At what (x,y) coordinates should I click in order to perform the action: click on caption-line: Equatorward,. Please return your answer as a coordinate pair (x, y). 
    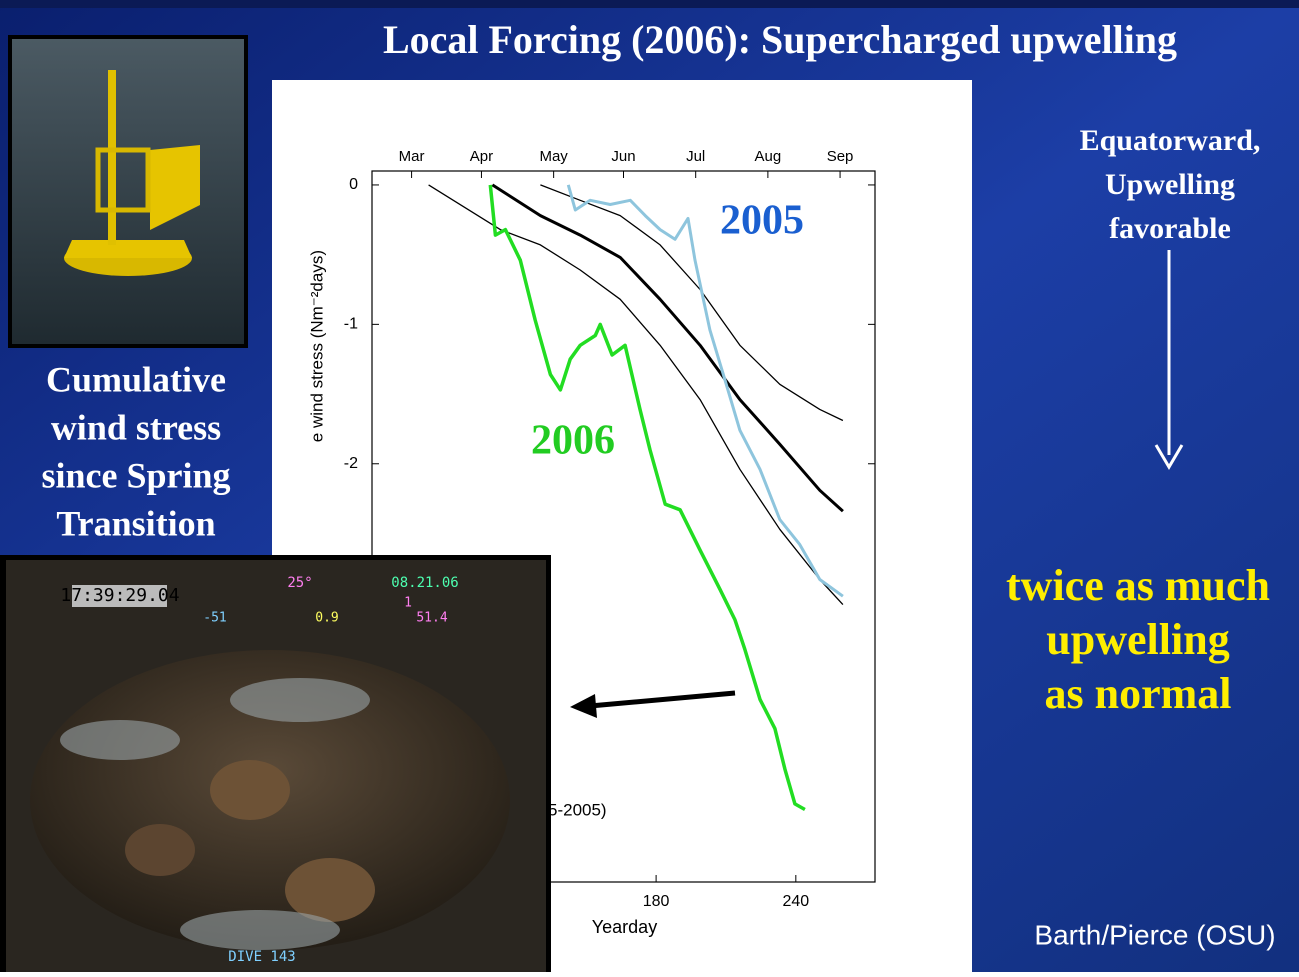
    Looking at the image, I should click on (1170, 140).